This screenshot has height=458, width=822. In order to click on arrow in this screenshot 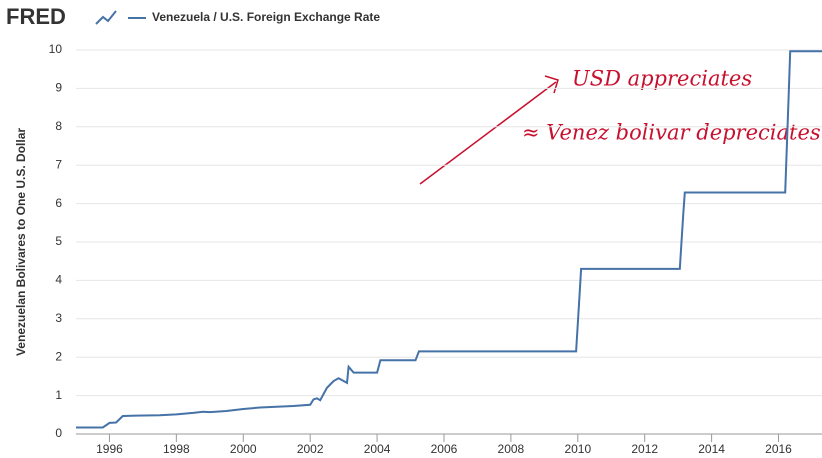, I will do `click(488, 133)`.